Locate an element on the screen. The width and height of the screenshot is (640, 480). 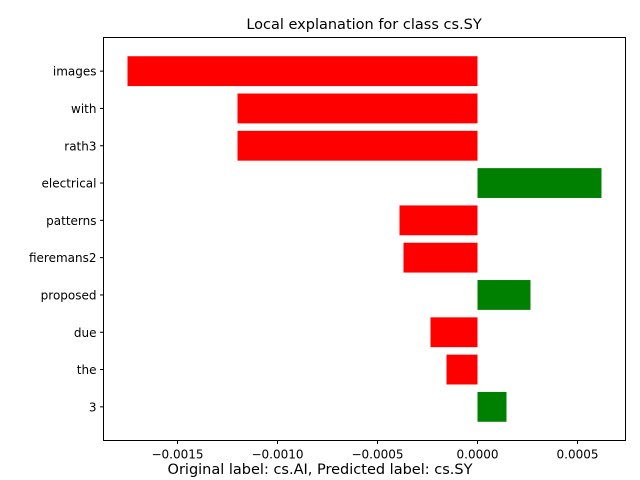
x-tick-label: −0.0010 is located at coordinates (277, 455).